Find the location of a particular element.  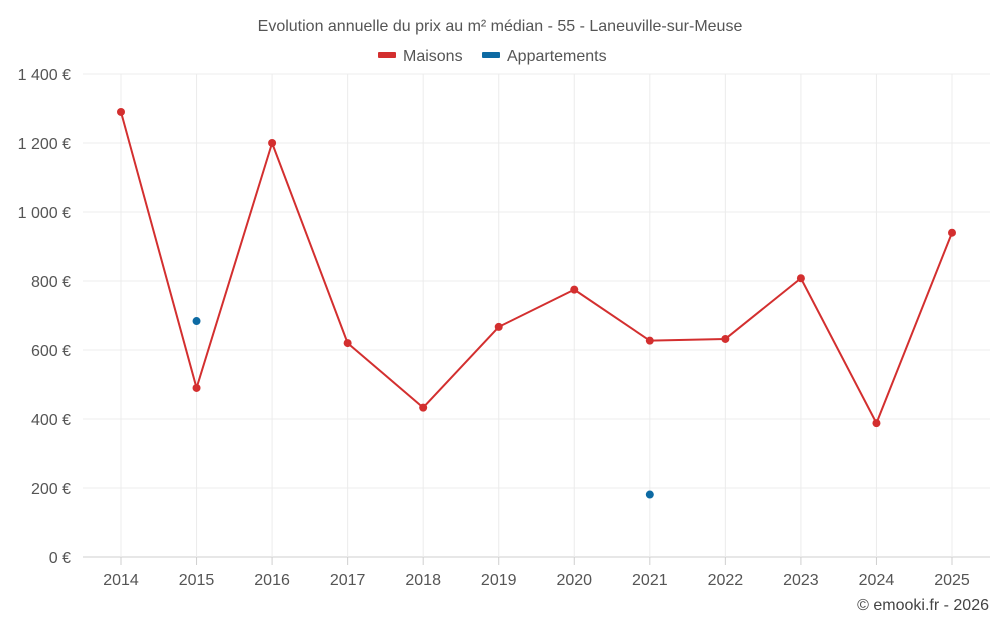

y-tick-label: 1 200 € is located at coordinates (44, 144).